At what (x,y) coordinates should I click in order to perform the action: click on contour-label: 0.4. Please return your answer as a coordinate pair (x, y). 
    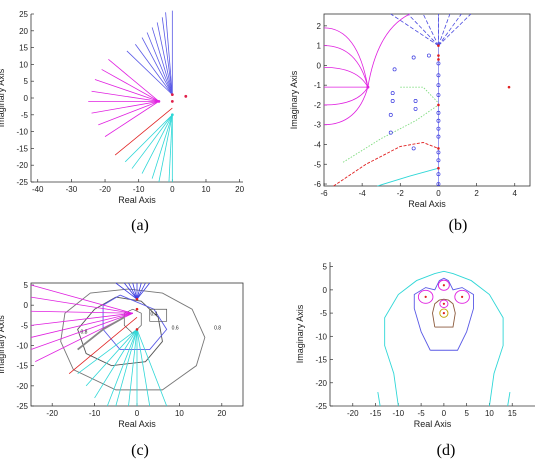
    Looking at the image, I should click on (153, 314).